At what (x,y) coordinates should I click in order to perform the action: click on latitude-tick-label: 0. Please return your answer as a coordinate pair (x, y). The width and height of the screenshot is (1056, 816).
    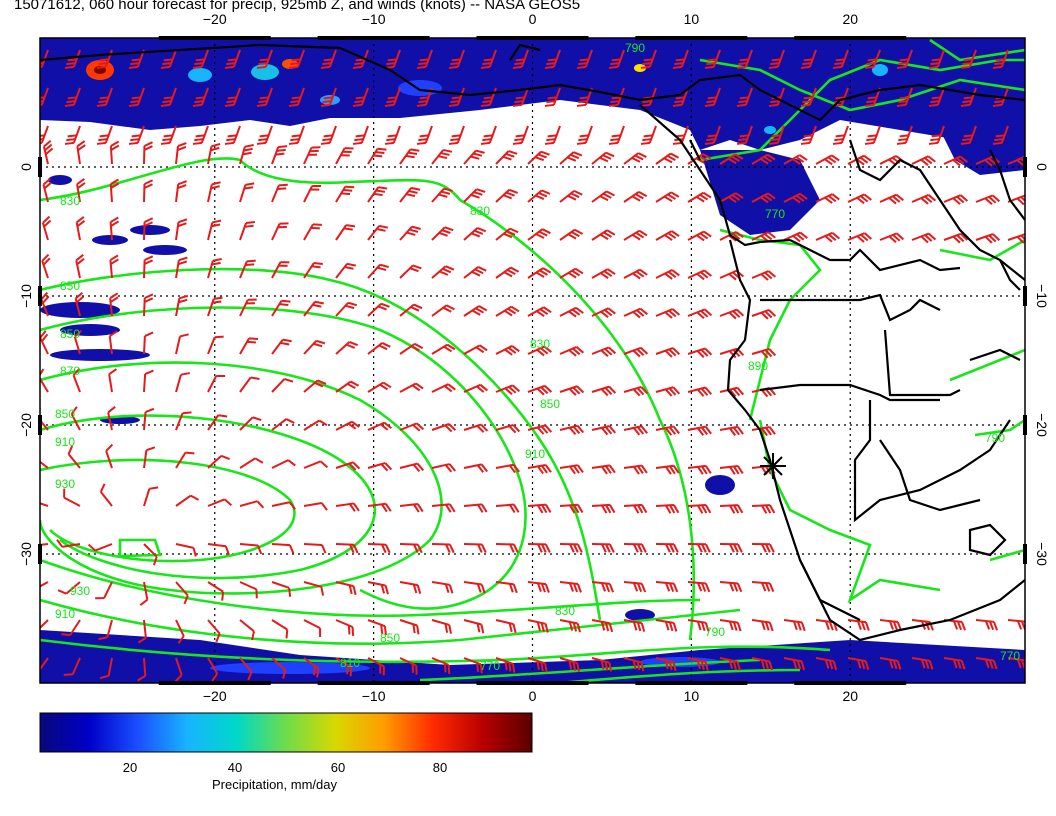
    Looking at the image, I should click on (1042, 167).